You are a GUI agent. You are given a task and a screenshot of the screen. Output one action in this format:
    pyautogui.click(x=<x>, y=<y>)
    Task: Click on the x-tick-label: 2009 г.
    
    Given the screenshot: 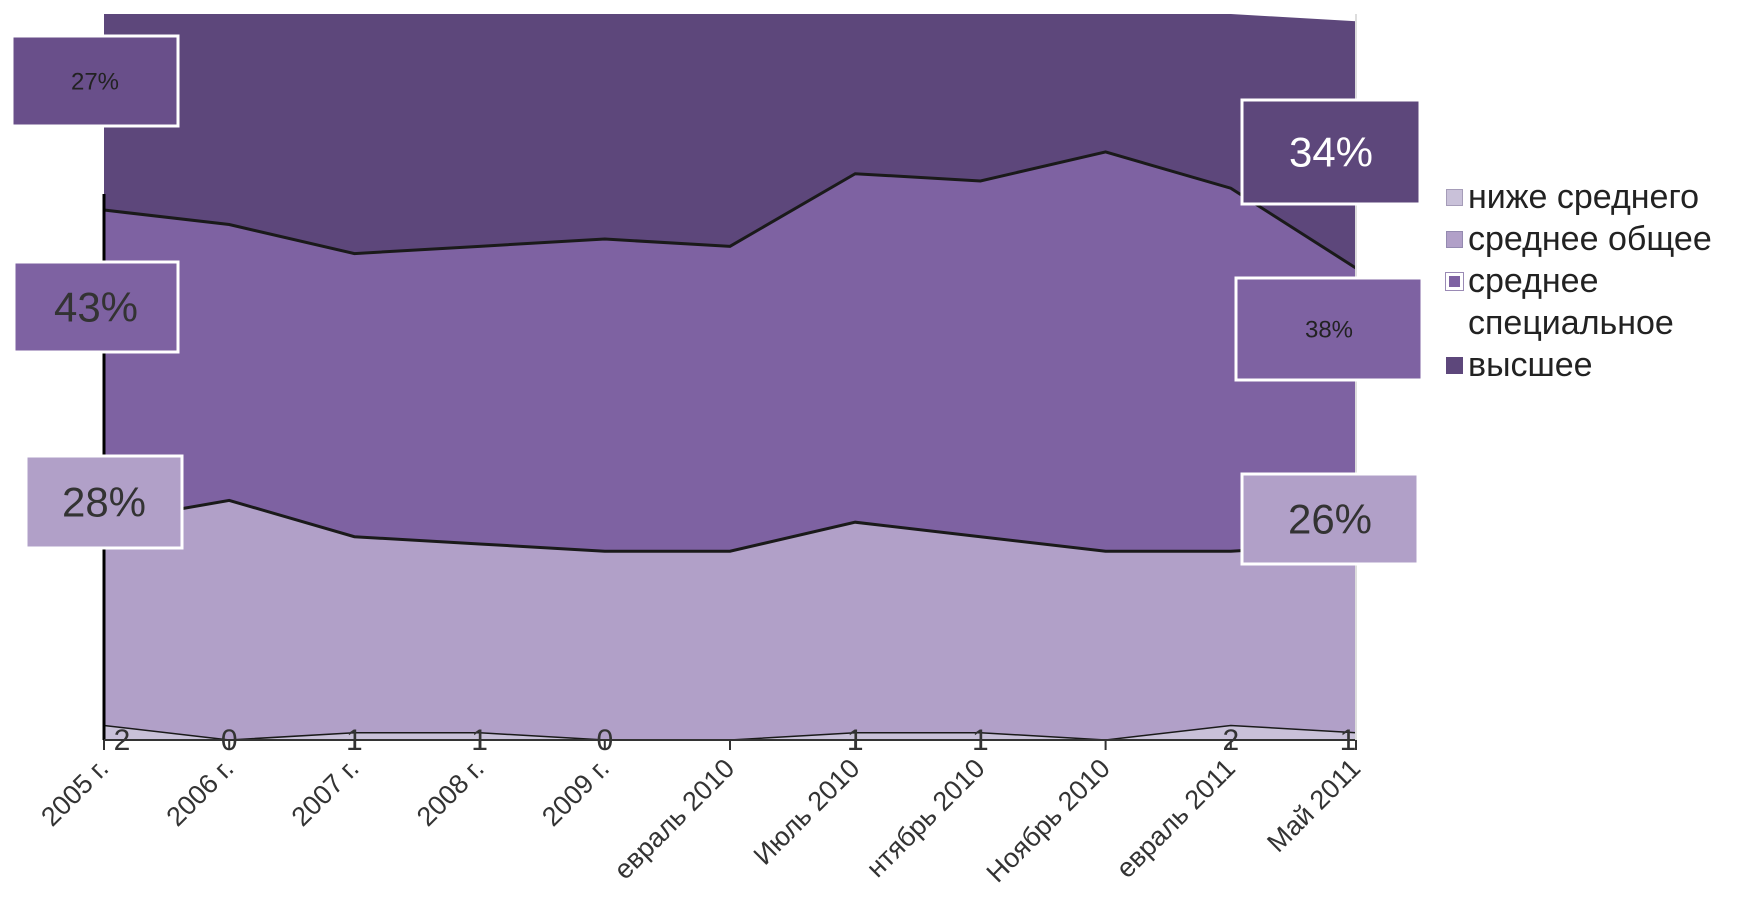 What is the action you would take?
    pyautogui.click(x=575, y=792)
    